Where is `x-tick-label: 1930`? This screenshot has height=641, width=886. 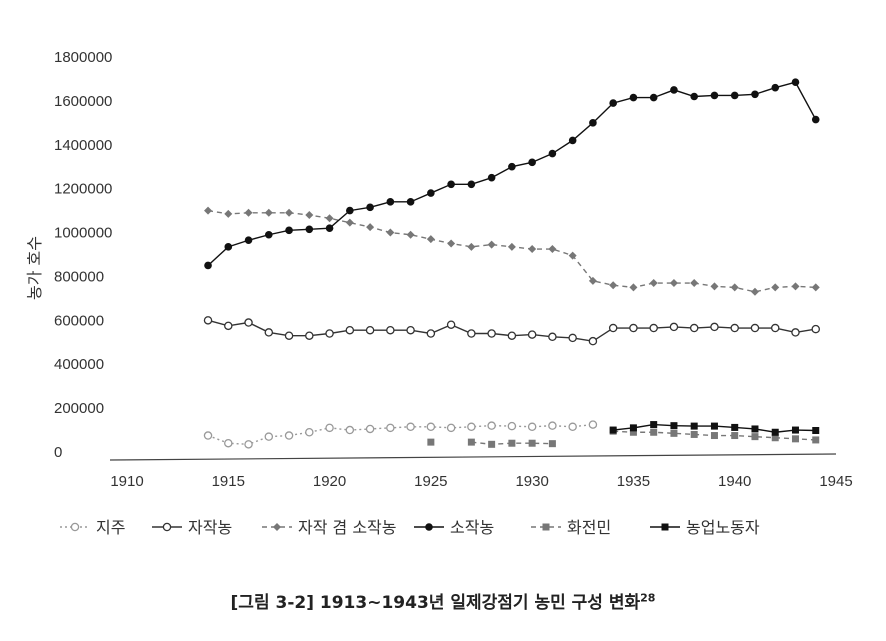
x-tick-label: 1930 is located at coordinates (531, 481).